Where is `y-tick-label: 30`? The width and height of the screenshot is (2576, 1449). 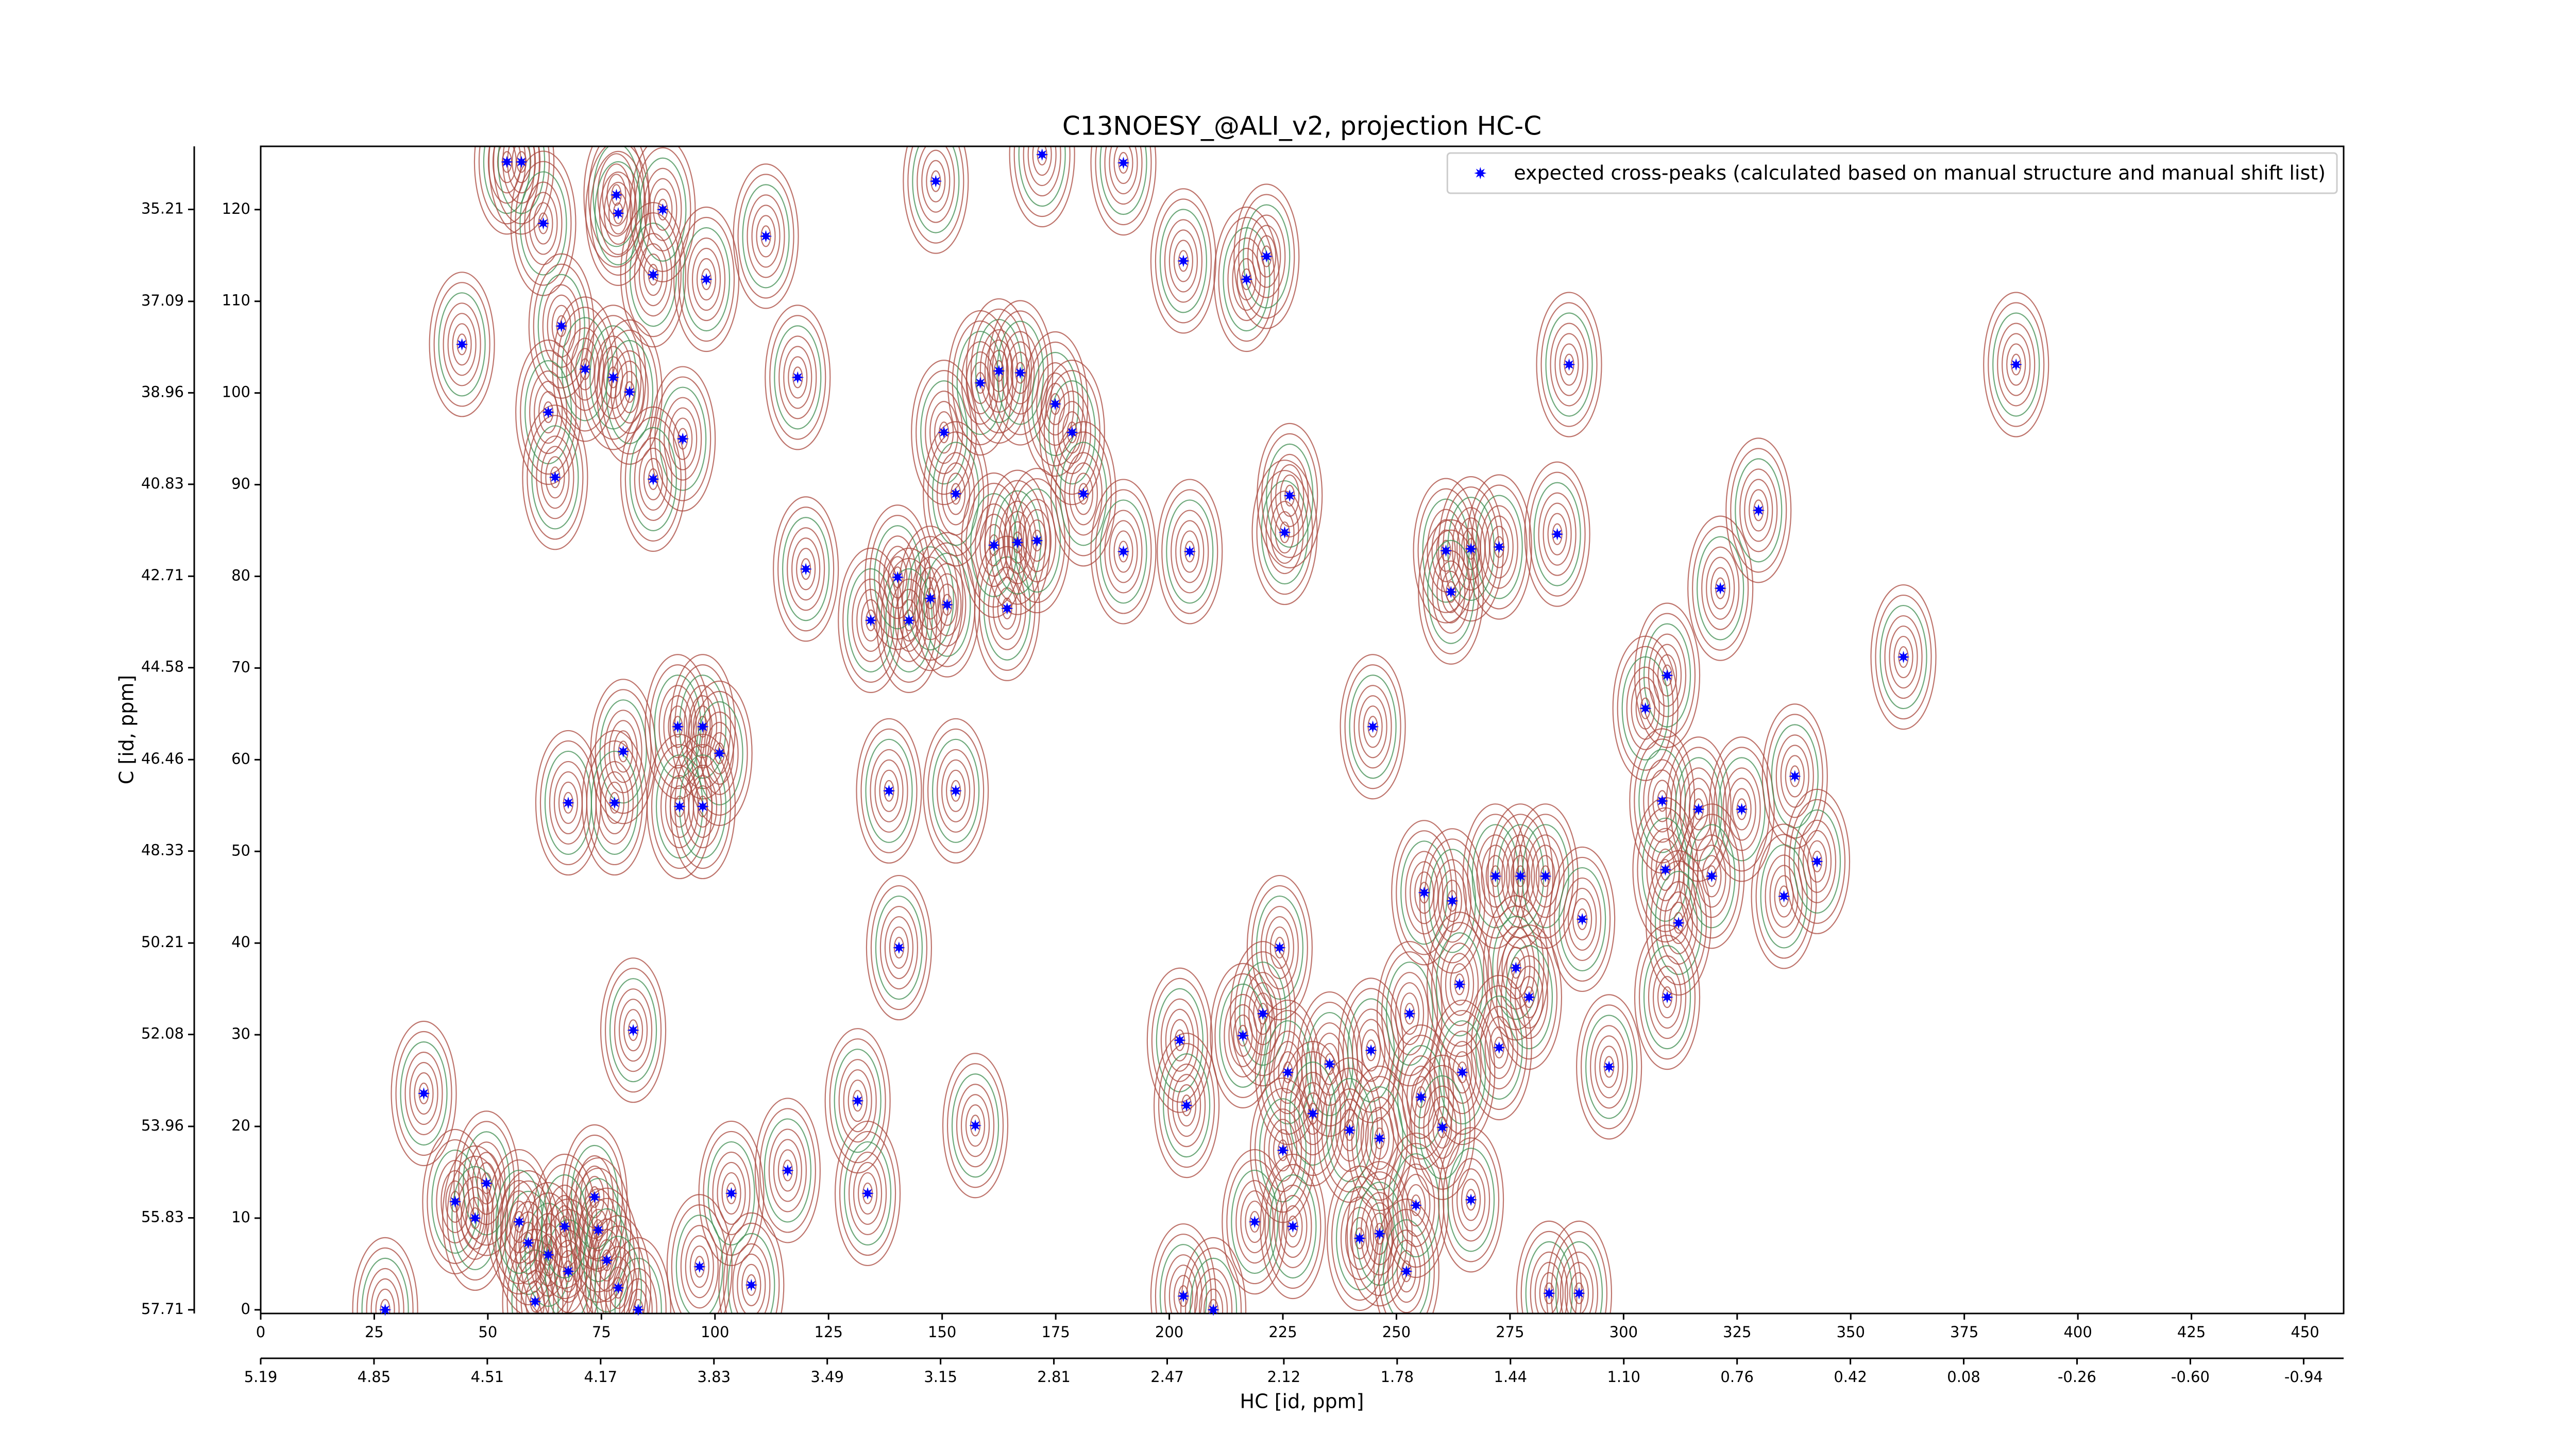 y-tick-label: 30 is located at coordinates (240, 1033).